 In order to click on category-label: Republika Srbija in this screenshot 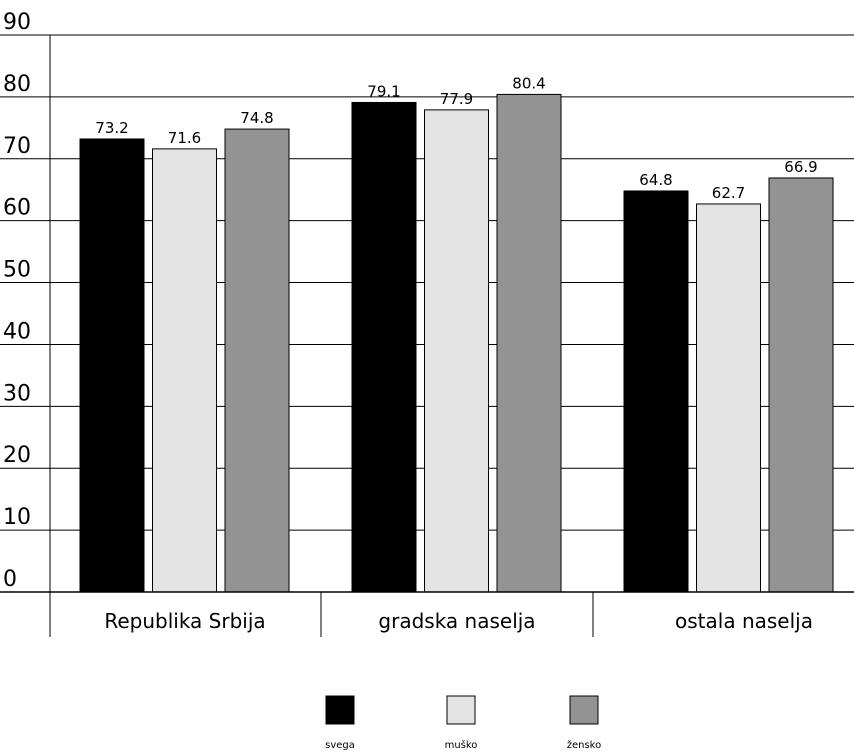, I will do `click(184, 621)`.